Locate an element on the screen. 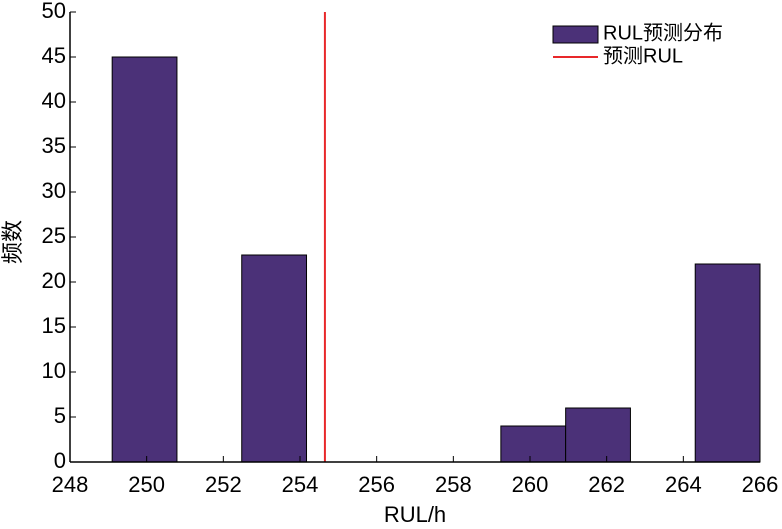 This screenshot has height=529, width=782. y-tick-label: 0 is located at coordinates (60, 460).